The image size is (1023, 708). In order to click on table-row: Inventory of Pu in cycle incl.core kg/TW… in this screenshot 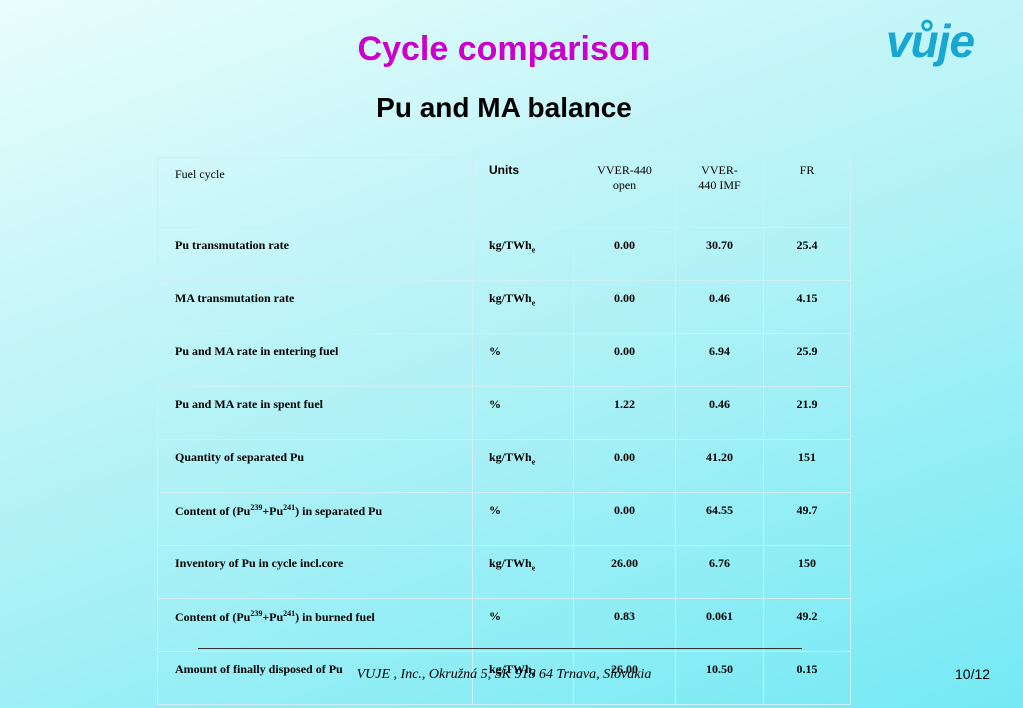, I will do `click(504, 572)`.